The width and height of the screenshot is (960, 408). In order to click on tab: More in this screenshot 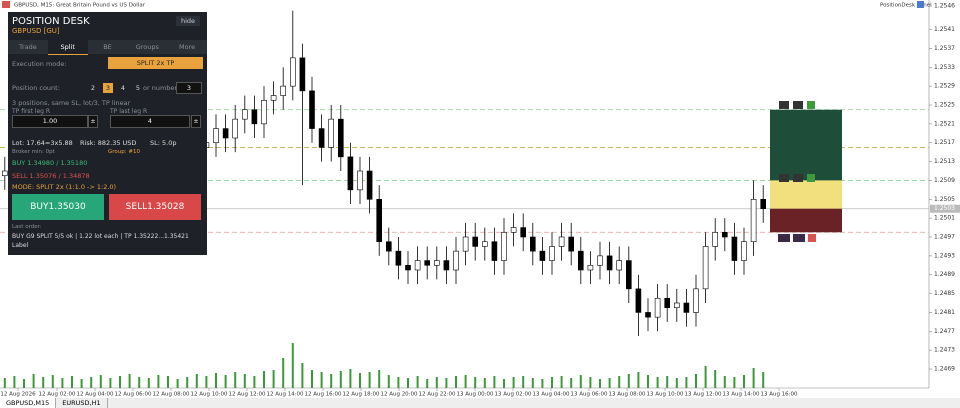, I will do `click(187, 47)`.